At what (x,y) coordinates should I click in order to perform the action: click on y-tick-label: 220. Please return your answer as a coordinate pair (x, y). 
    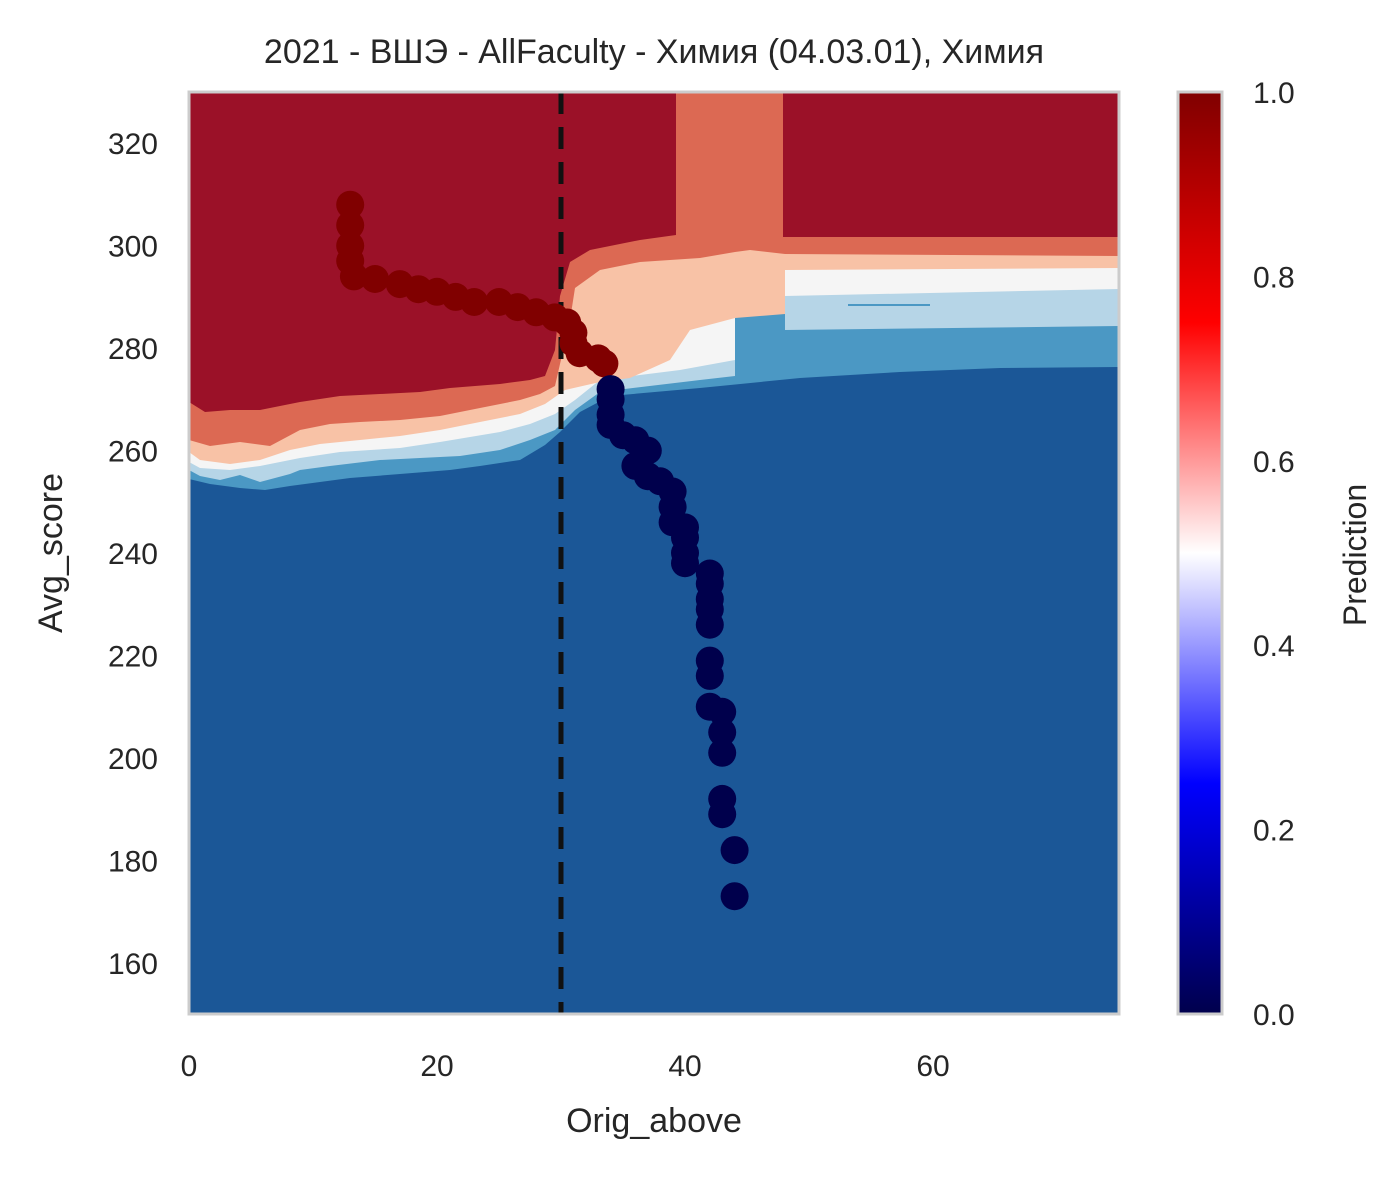
    Looking at the image, I should click on (133, 656).